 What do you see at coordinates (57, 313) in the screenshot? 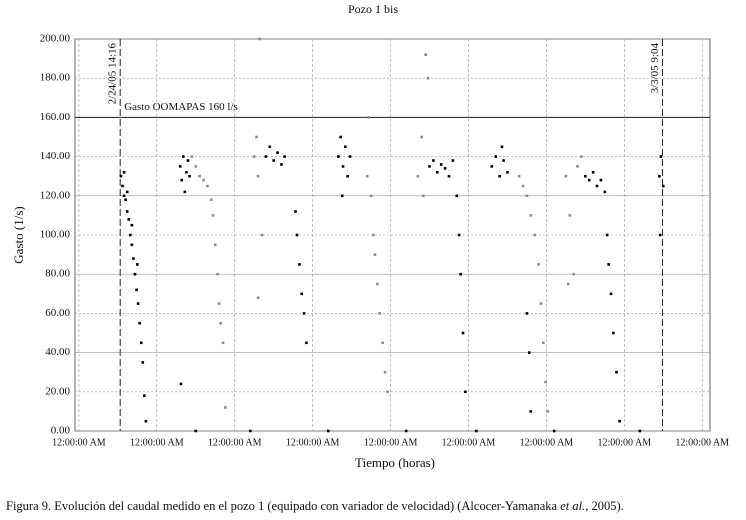
I see `y-tick-label: 60.00` at bounding box center [57, 313].